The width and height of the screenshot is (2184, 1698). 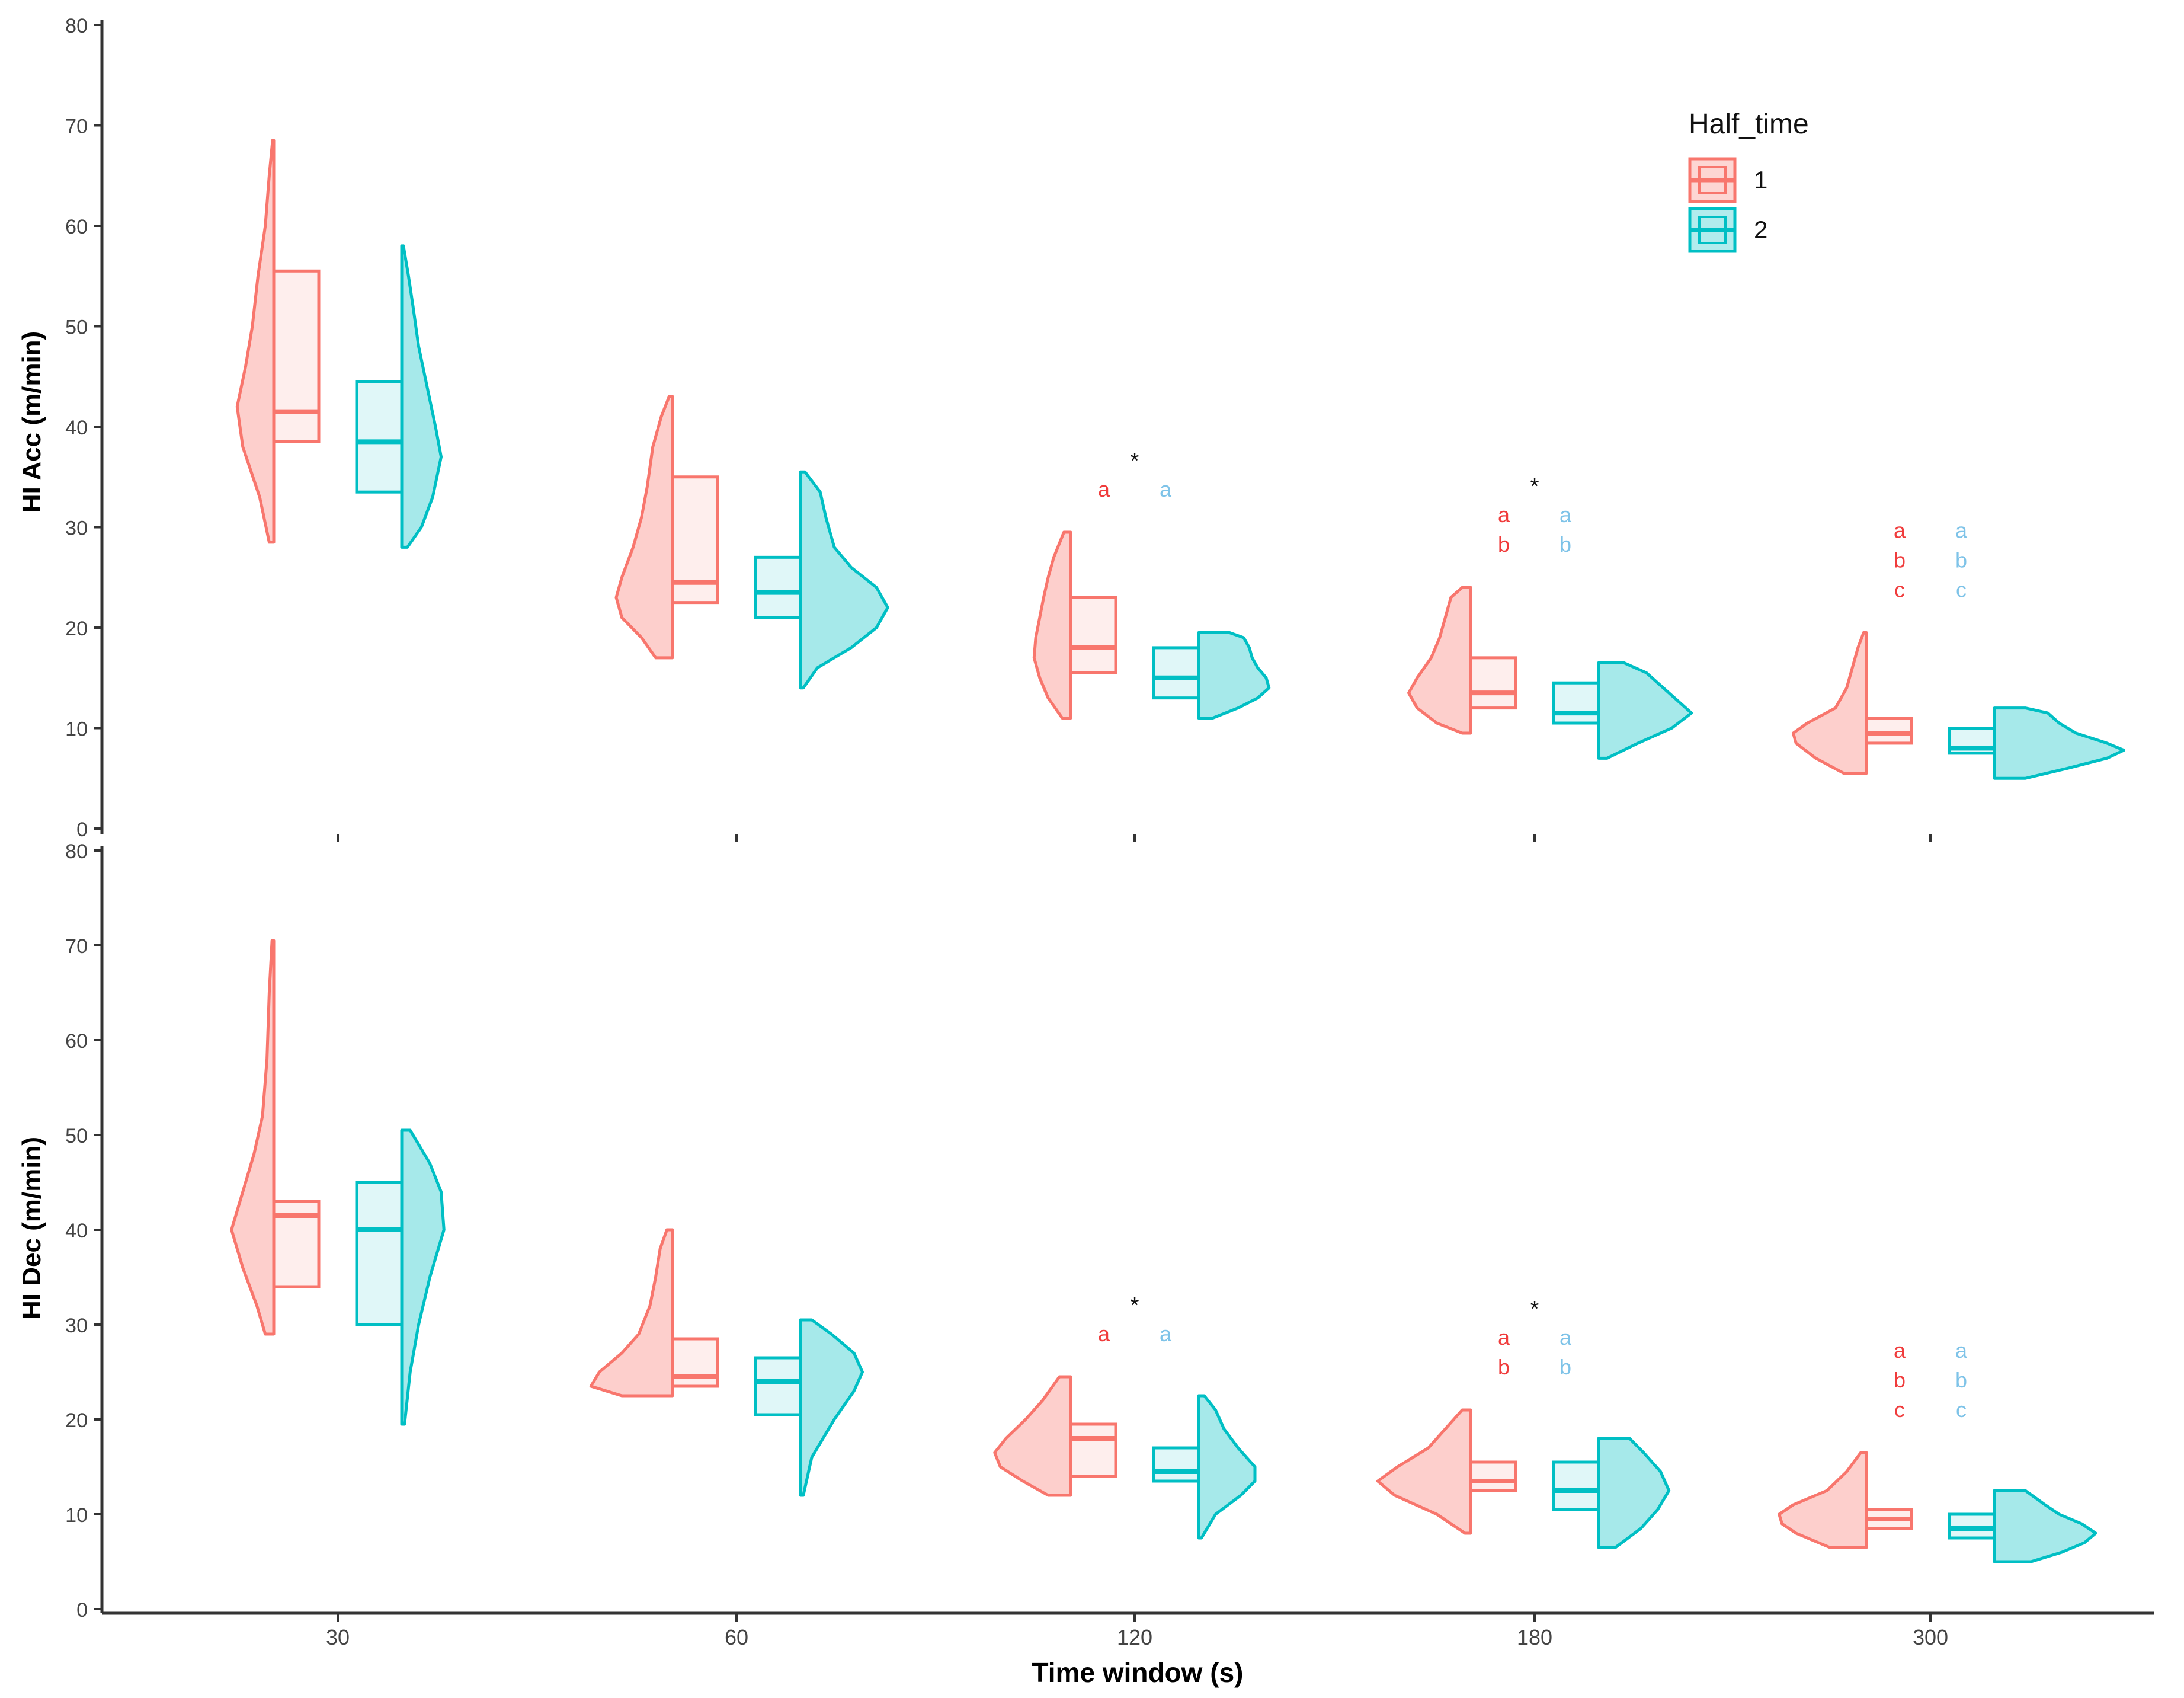 I want to click on violin-dec-120-half1, so click(x=1032, y=1436).